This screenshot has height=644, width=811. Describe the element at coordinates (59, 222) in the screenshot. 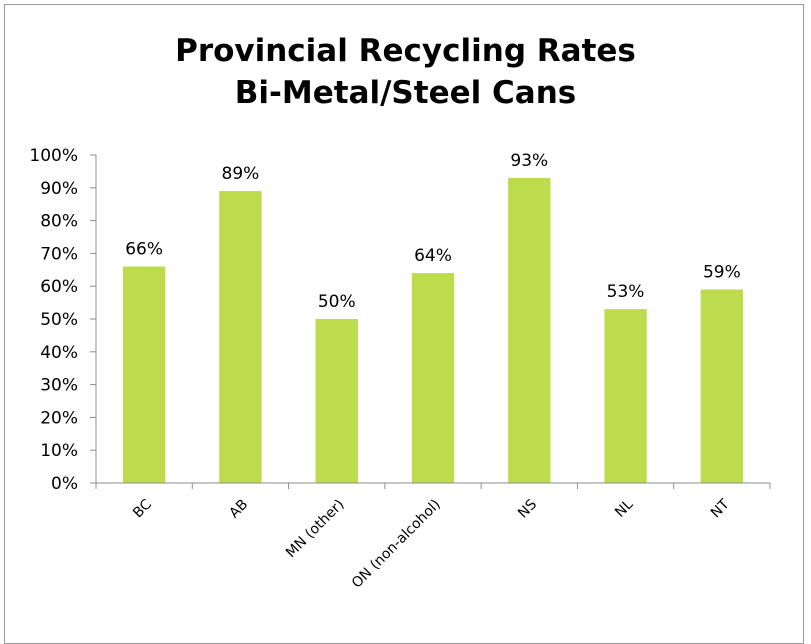

I see `y-tick-label: 80%` at that location.